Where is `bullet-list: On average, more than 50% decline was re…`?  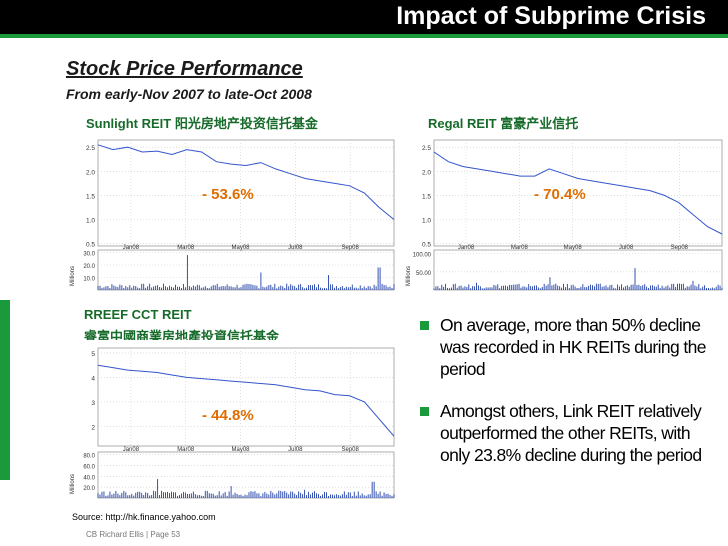
bullet-list: On average, more than 50% decline was re… is located at coordinates (565, 400).